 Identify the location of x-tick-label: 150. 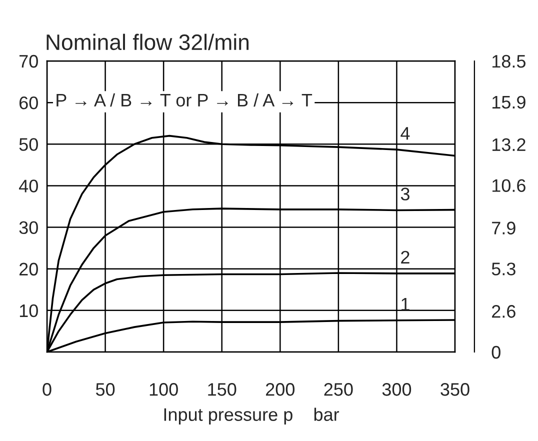
(222, 389).